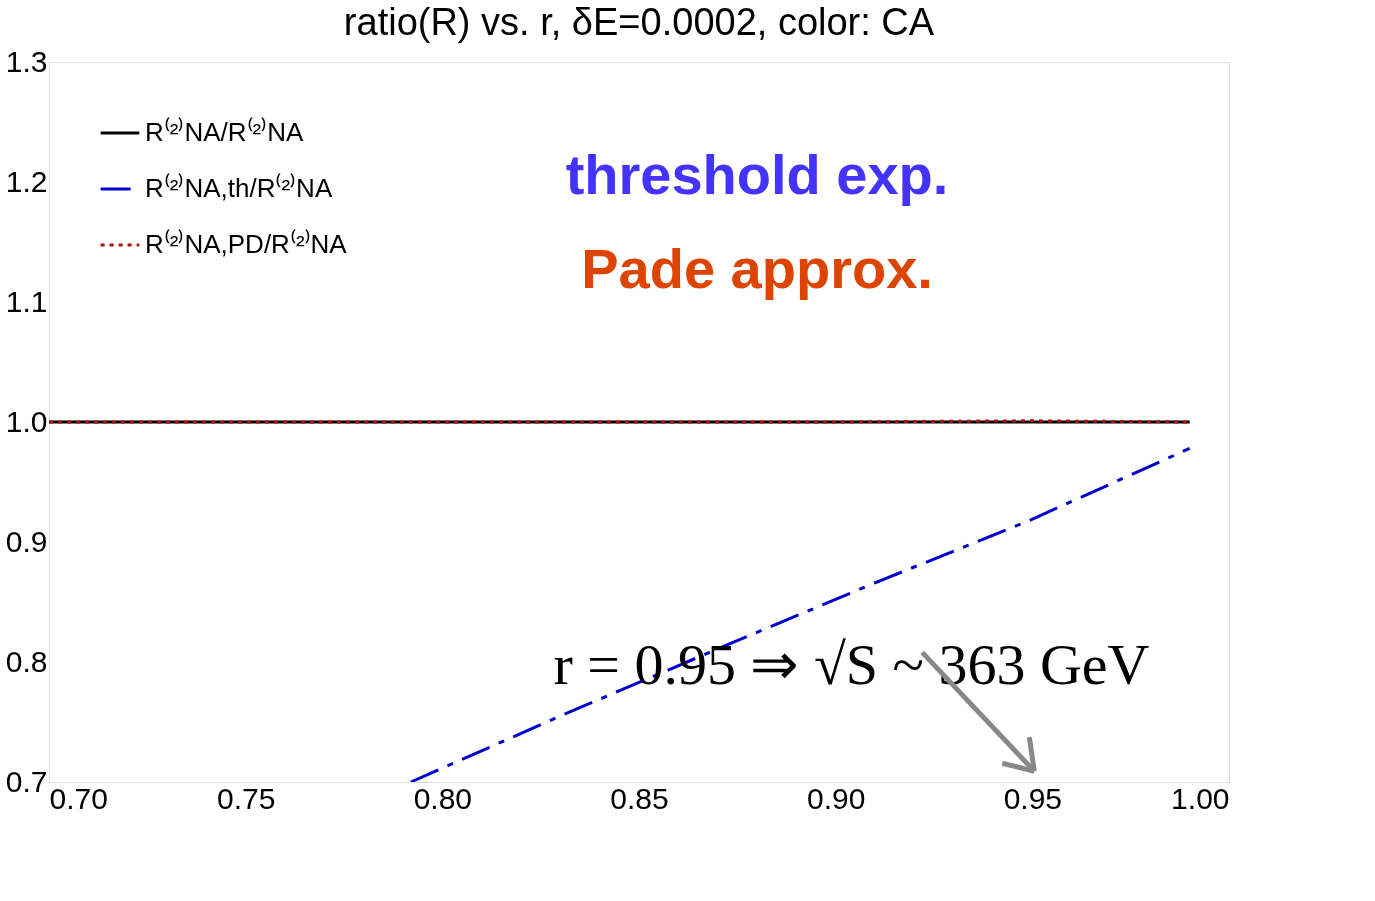 Image resolution: width=1375 pixels, height=901 pixels. I want to click on x-tick-label: 0.70, so click(78, 798).